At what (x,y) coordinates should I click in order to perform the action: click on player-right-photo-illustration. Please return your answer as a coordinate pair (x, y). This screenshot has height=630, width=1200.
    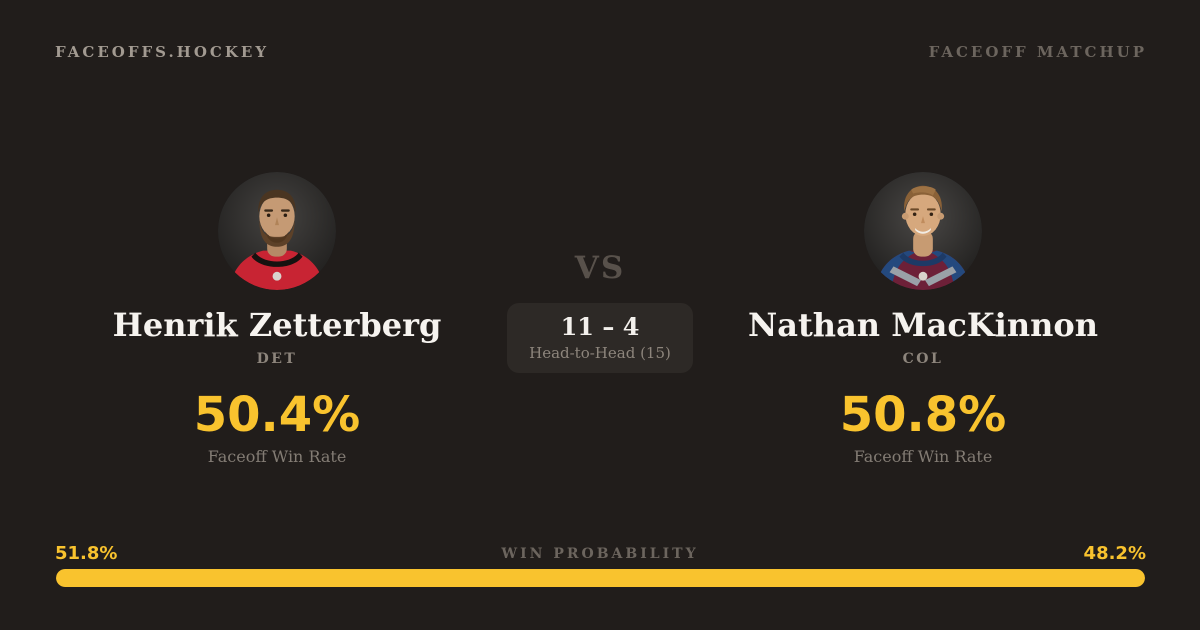
    Looking at the image, I should click on (923, 231).